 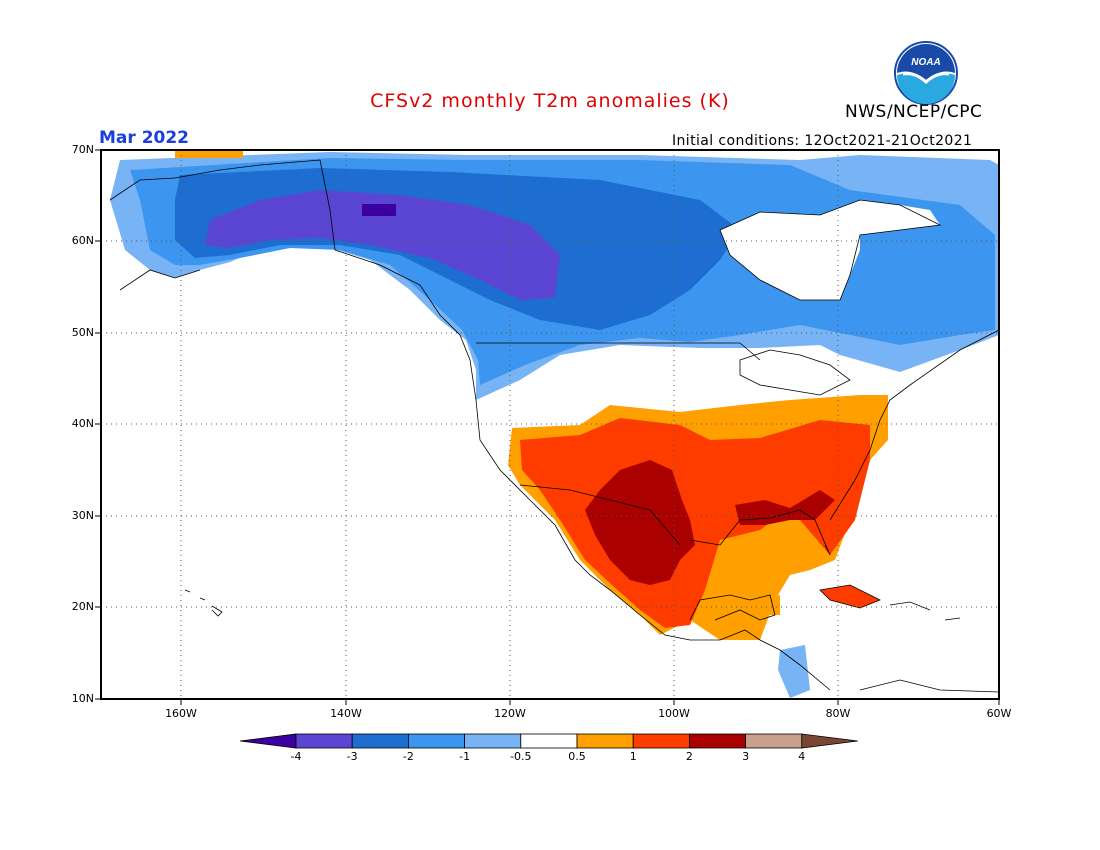 I want to click on colorbar, so click(x=548, y=741).